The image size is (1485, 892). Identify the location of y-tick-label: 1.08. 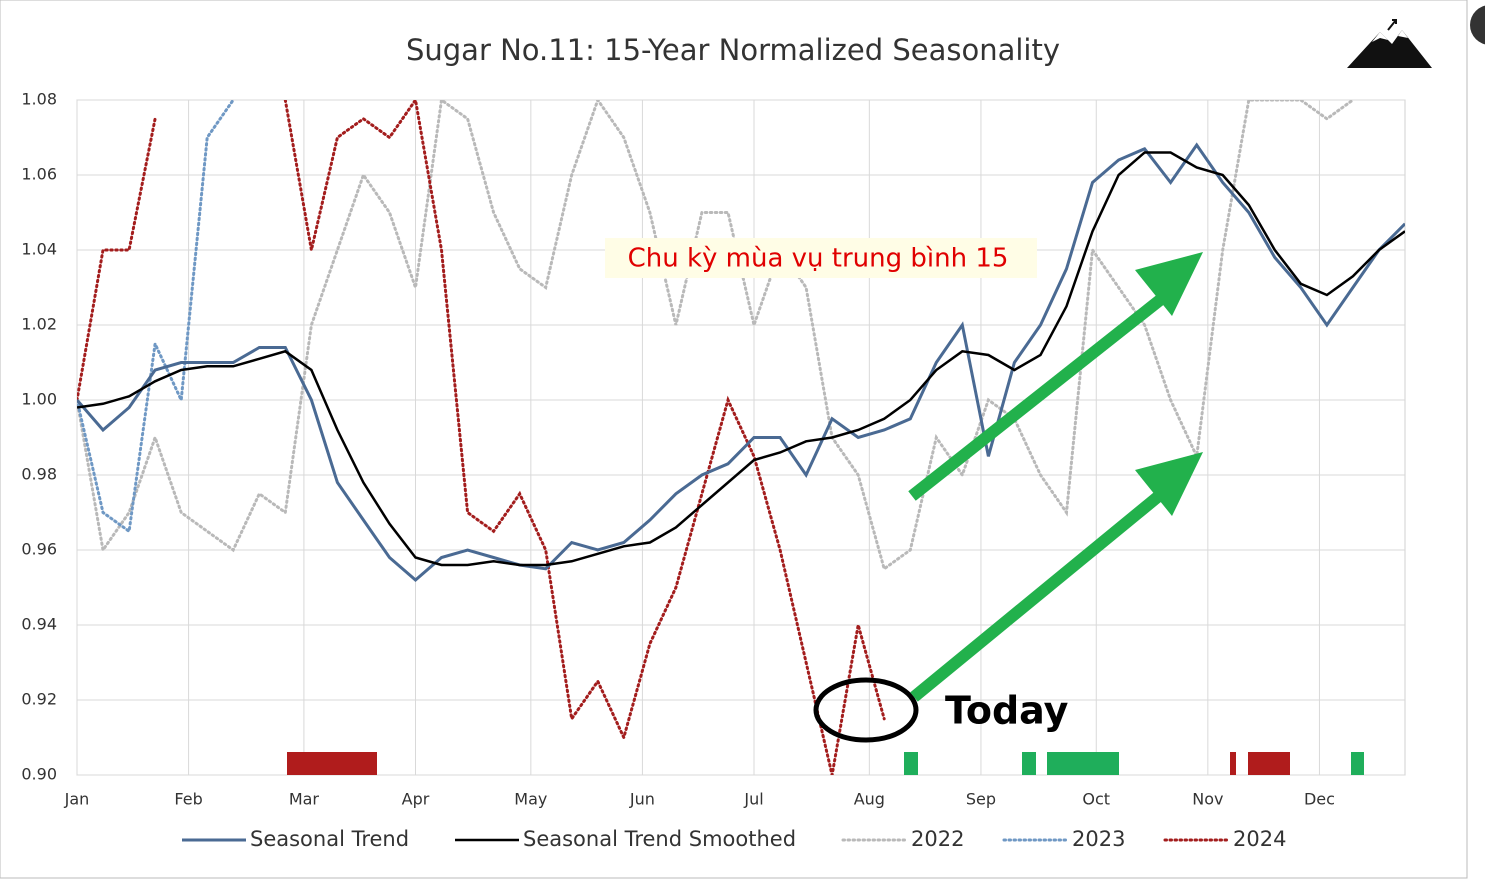
(39, 99).